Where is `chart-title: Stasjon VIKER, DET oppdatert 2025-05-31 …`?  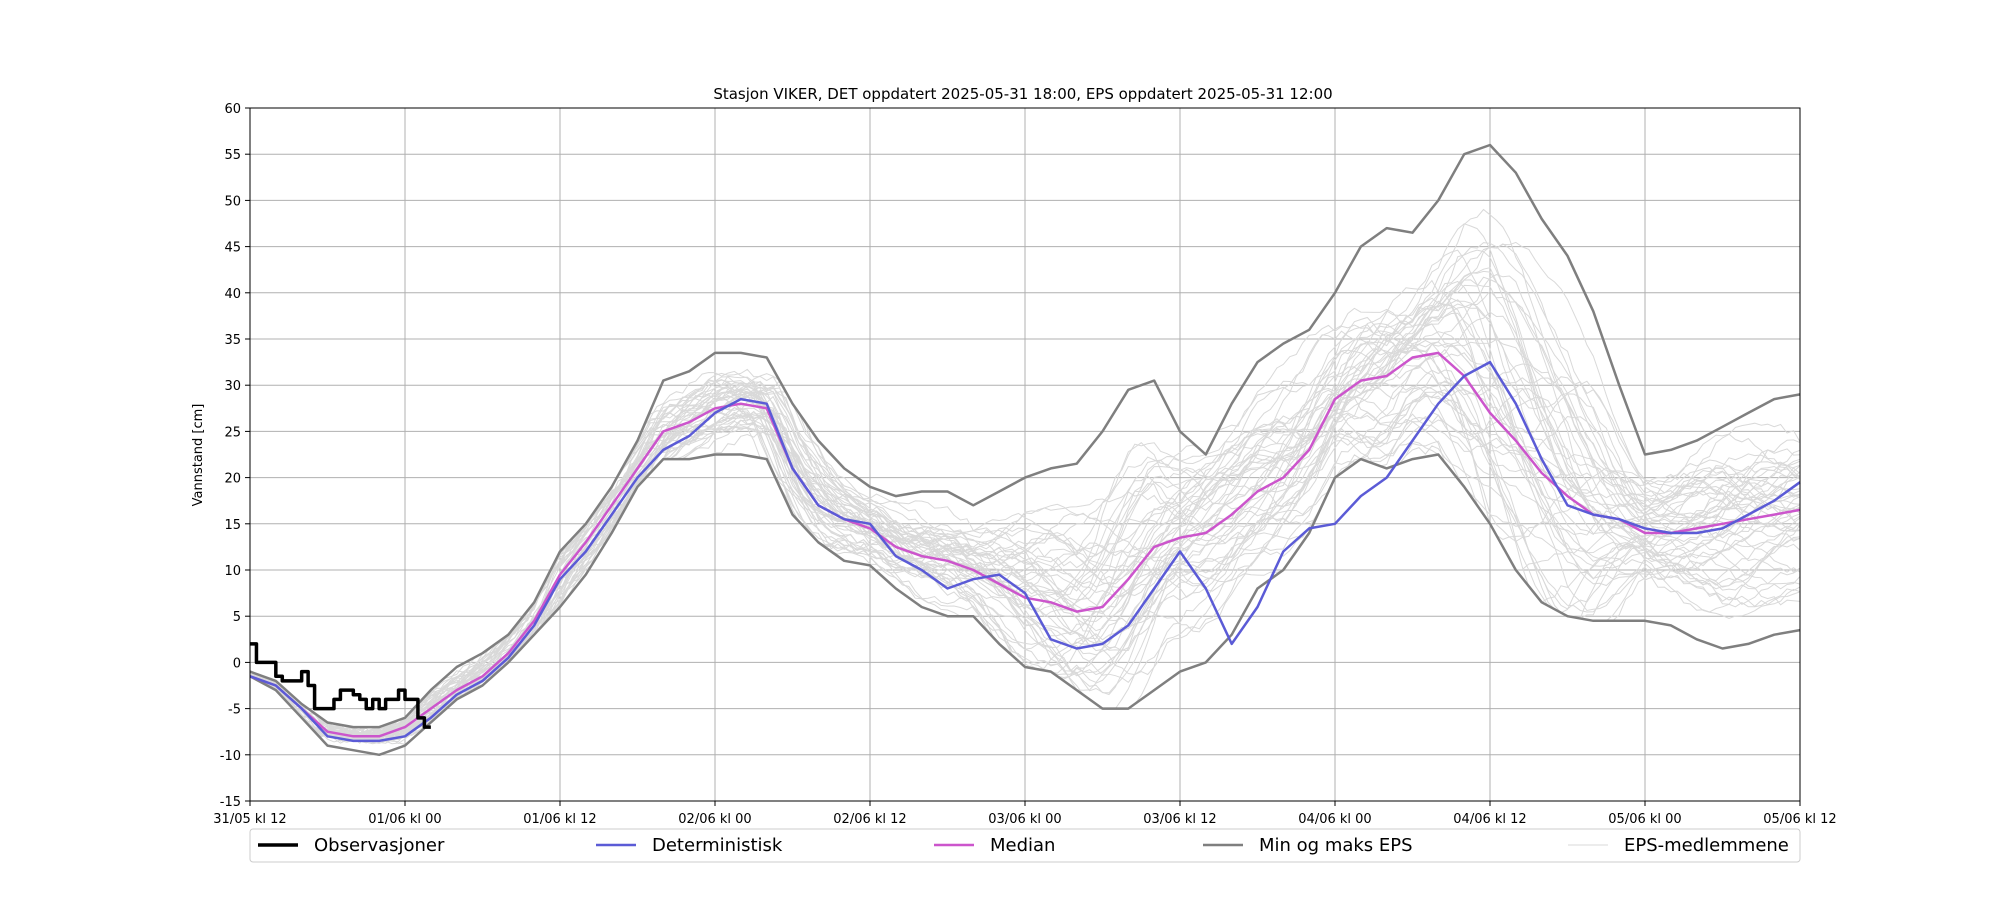 chart-title: Stasjon VIKER, DET oppdatert 2025-05-31 … is located at coordinates (1022, 94).